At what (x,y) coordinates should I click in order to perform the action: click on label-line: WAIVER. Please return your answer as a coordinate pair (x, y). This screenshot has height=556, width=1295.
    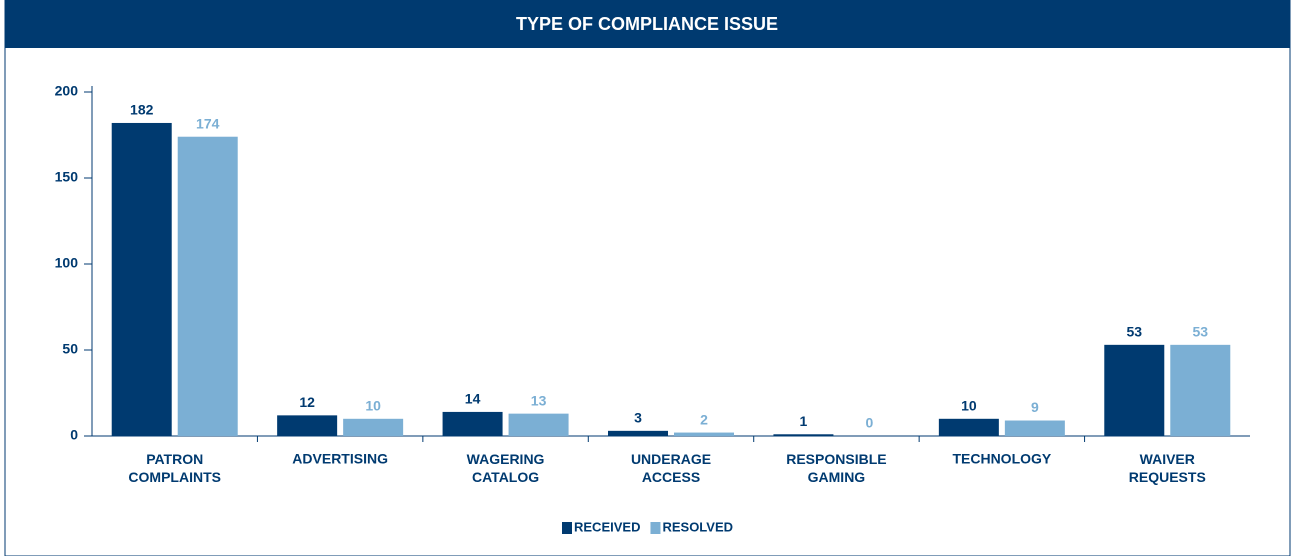
    Looking at the image, I should click on (1167, 459).